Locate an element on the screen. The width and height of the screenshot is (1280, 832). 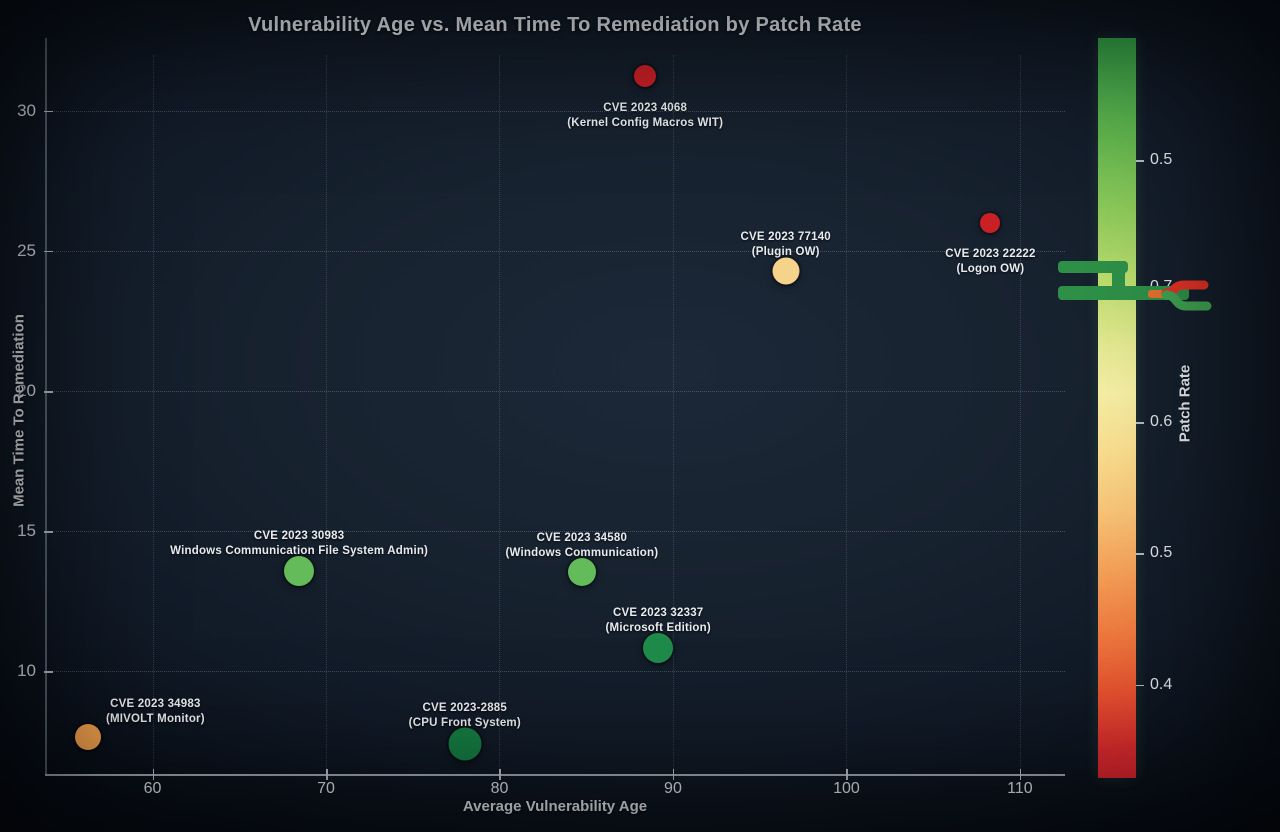
point-label-line: CVE 2023 4068 is located at coordinates (645, 107).